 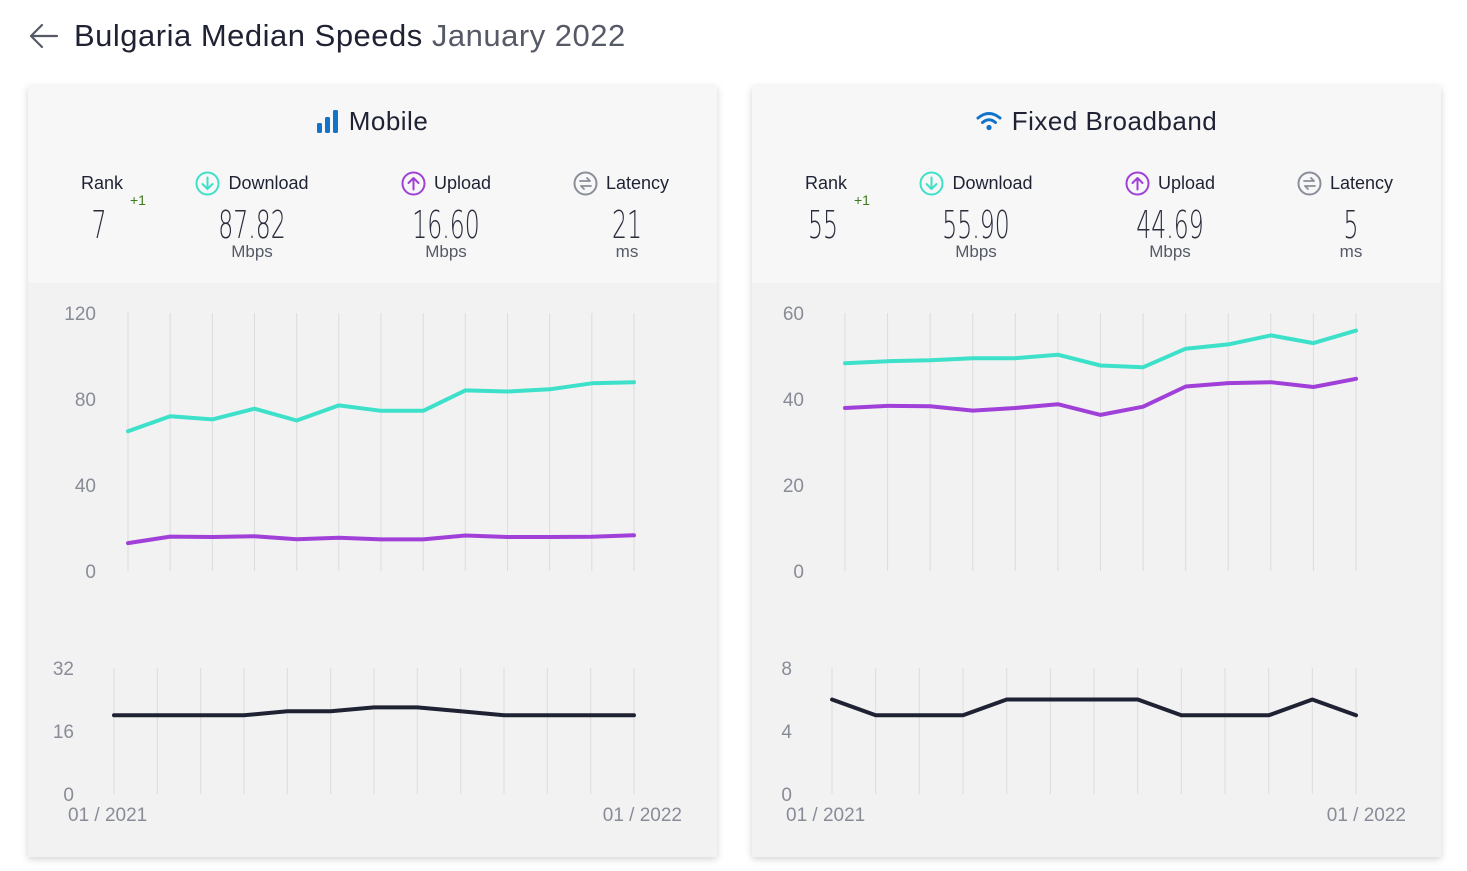 I want to click on back-button, so click(x=43, y=36).